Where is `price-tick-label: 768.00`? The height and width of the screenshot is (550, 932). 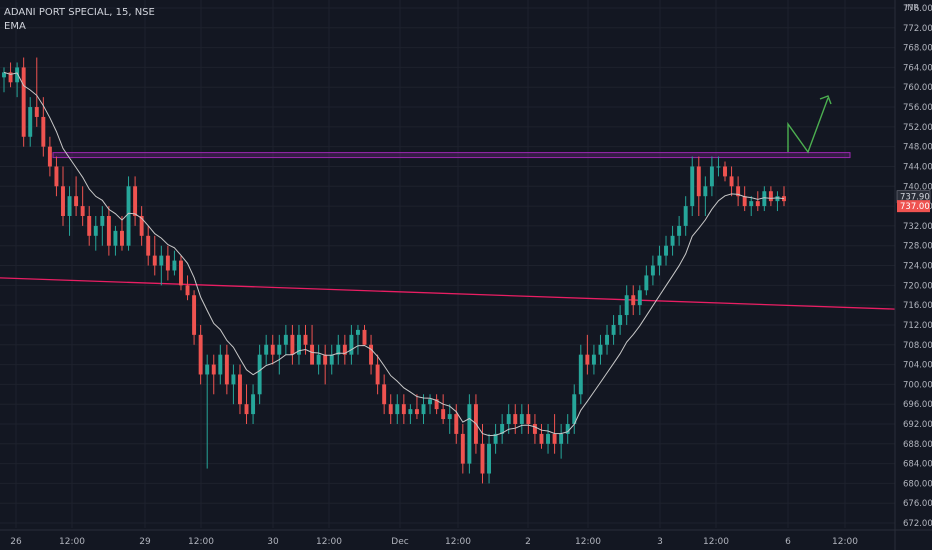
price-tick-label: 768.00 is located at coordinates (917, 49).